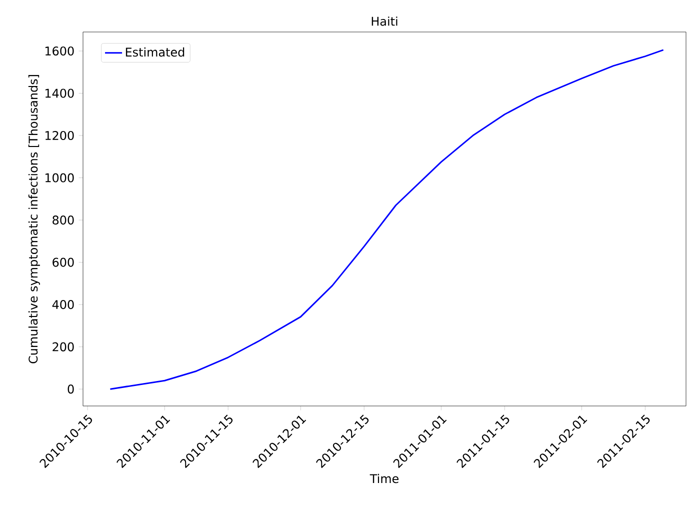 The image size is (688, 517). What do you see at coordinates (59, 93) in the screenshot?
I see `y-tick-label: 1400` at bounding box center [59, 93].